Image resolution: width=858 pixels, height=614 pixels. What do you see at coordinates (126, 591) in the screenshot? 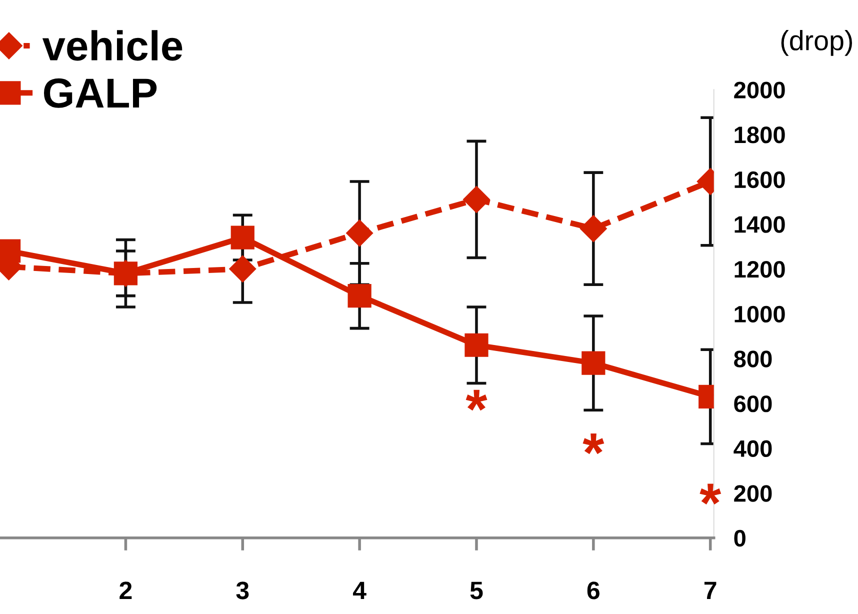
I see `x-tick-label: 2` at bounding box center [126, 591].